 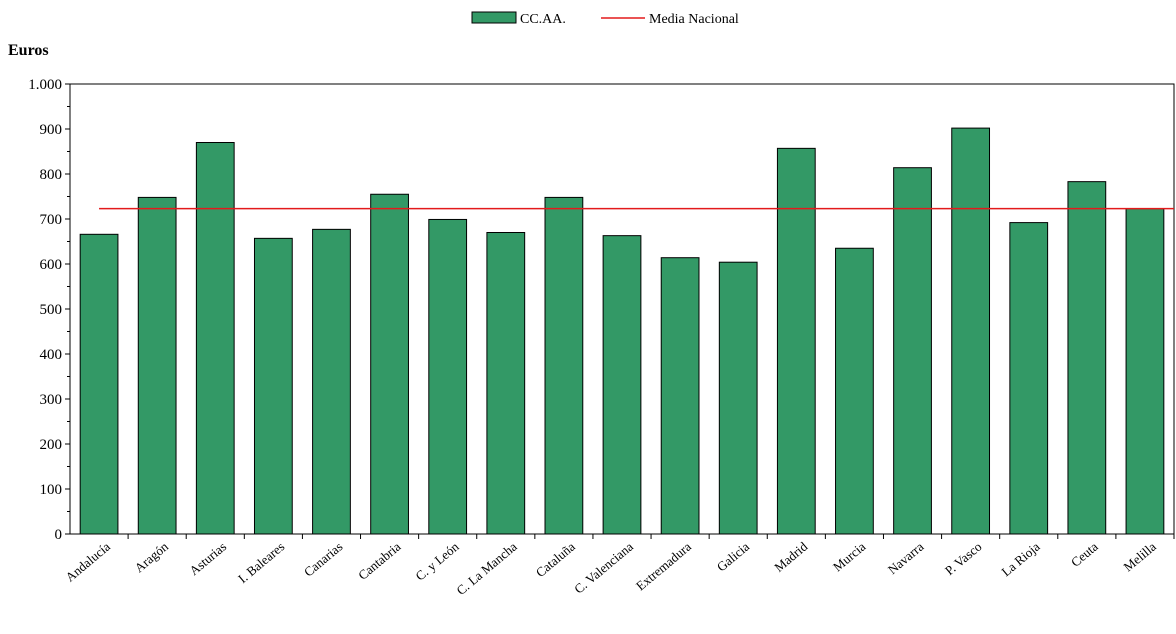 I want to click on x-tick-label: C. Valenciana, so click(x=603, y=568).